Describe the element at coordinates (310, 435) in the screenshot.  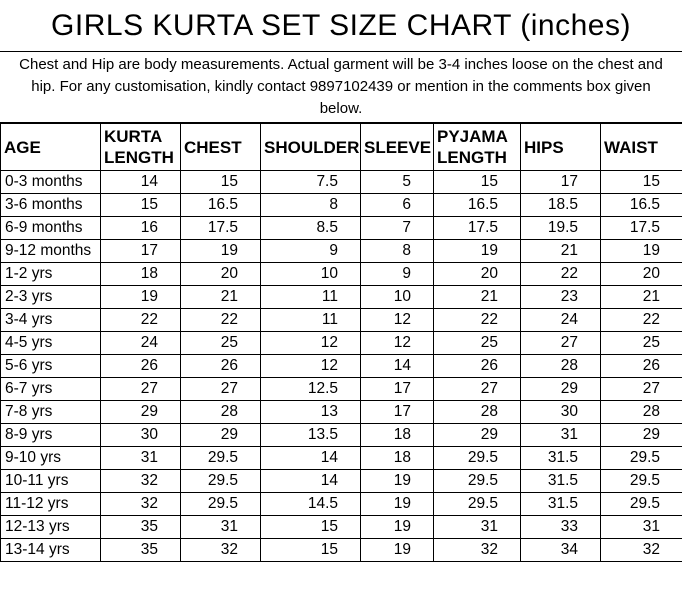
I see `value-cell: 13.5` at that location.